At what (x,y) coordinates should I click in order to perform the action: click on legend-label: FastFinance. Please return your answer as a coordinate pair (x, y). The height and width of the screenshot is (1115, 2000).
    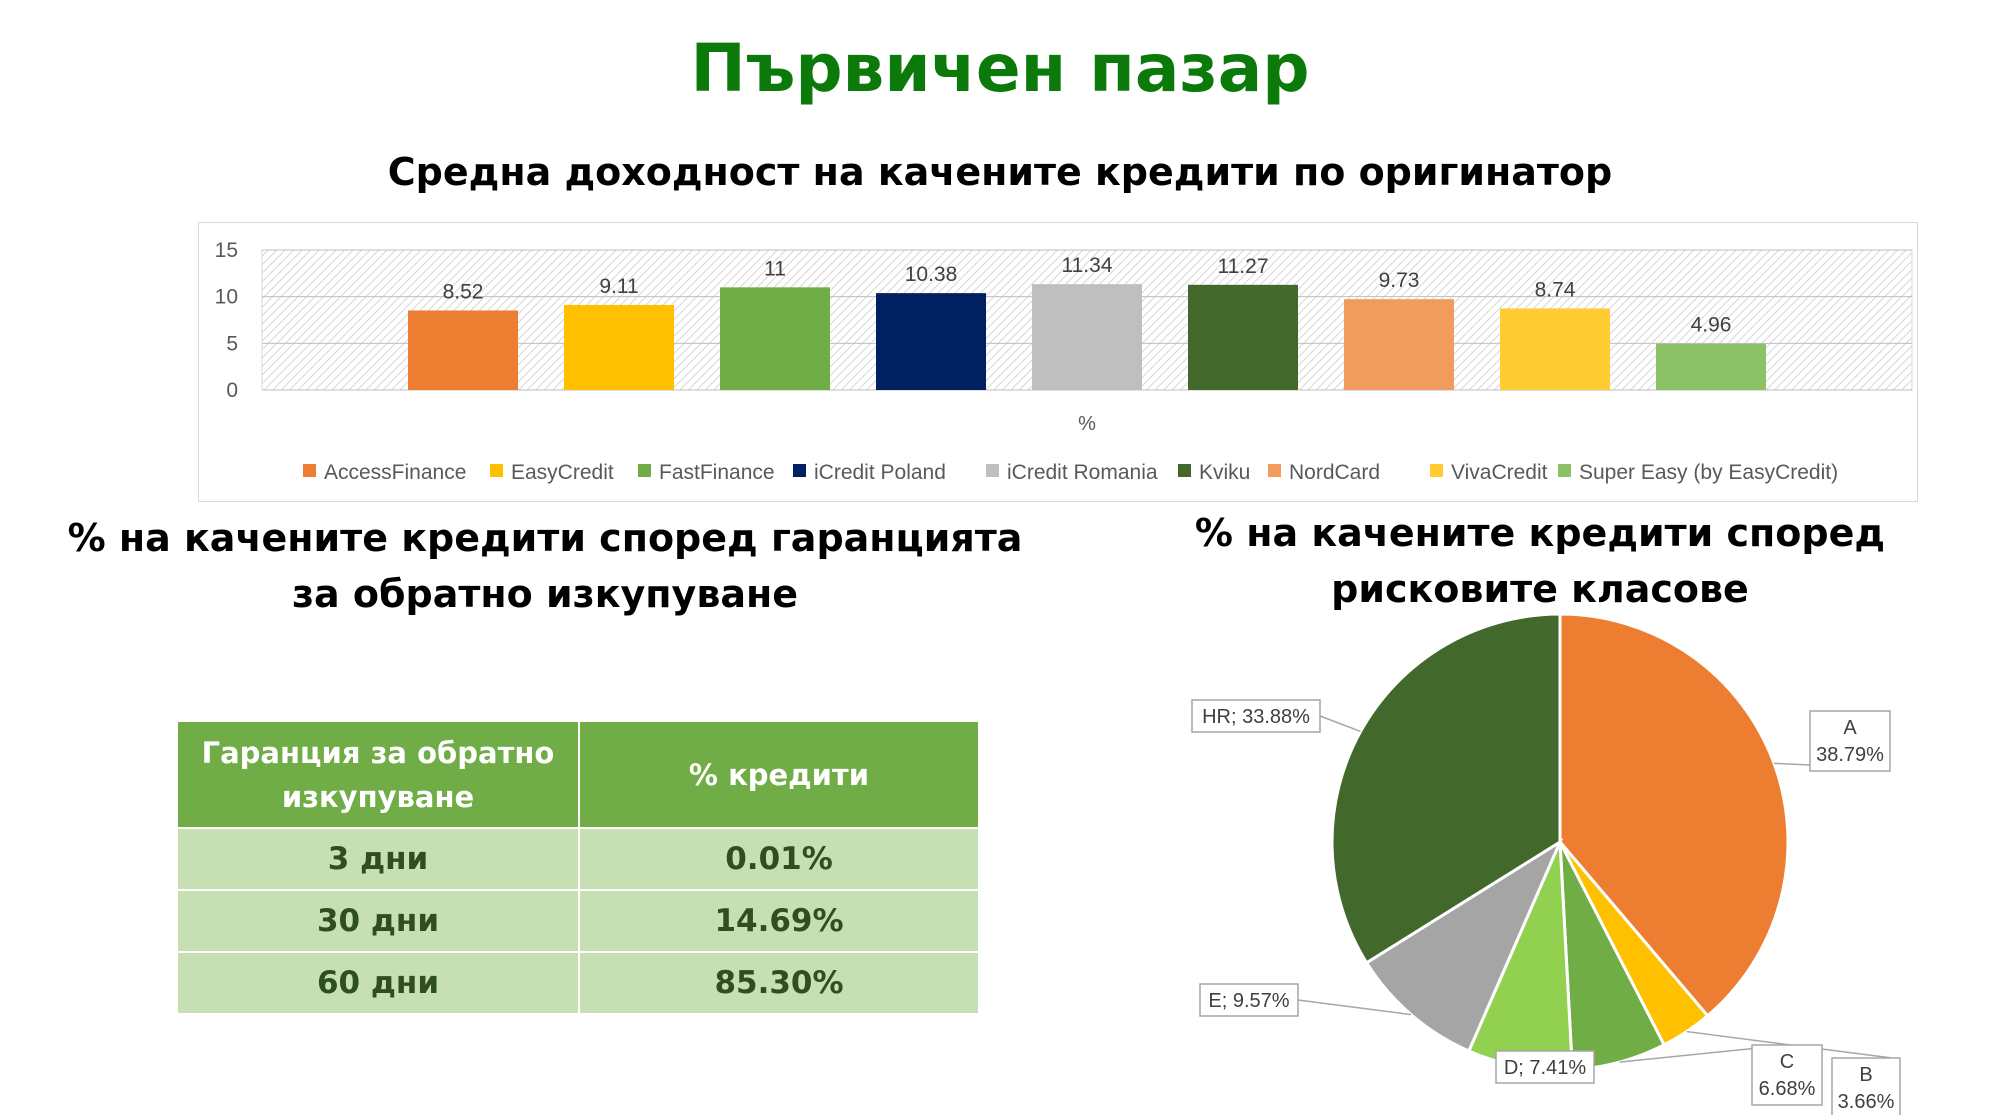
    Looking at the image, I should click on (717, 472).